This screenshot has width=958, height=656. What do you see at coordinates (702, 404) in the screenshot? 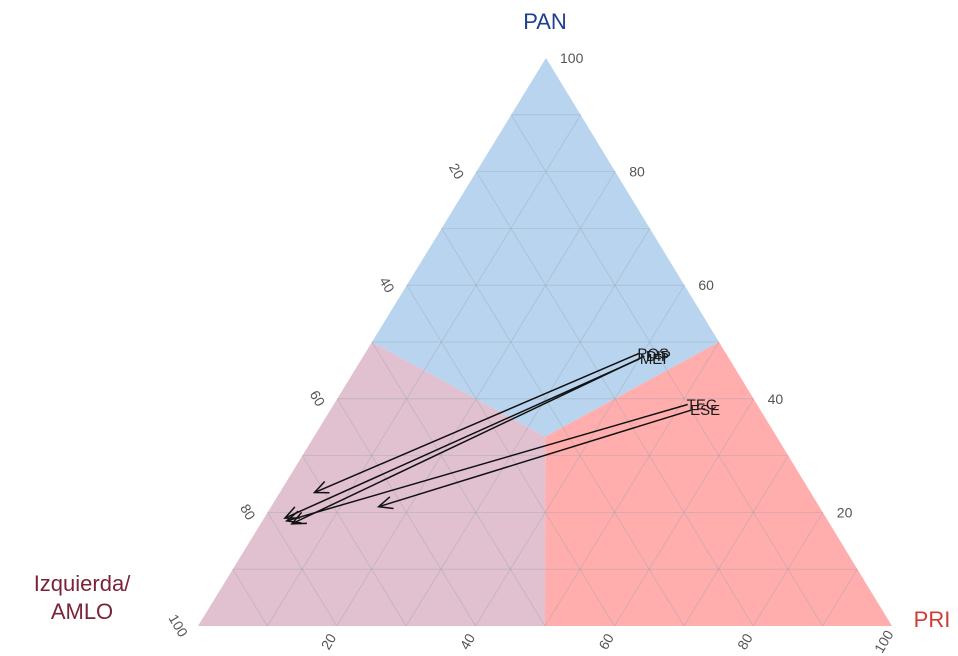
I see `point-label-tec: TEC` at bounding box center [702, 404].